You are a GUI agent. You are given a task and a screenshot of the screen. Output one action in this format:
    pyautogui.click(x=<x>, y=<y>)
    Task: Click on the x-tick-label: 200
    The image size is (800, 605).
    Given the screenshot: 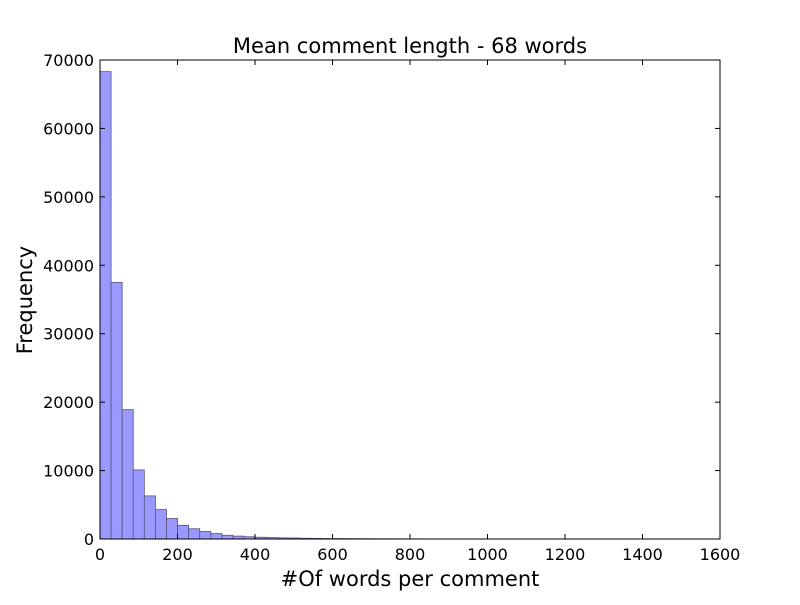 What is the action you would take?
    pyautogui.click(x=177, y=554)
    